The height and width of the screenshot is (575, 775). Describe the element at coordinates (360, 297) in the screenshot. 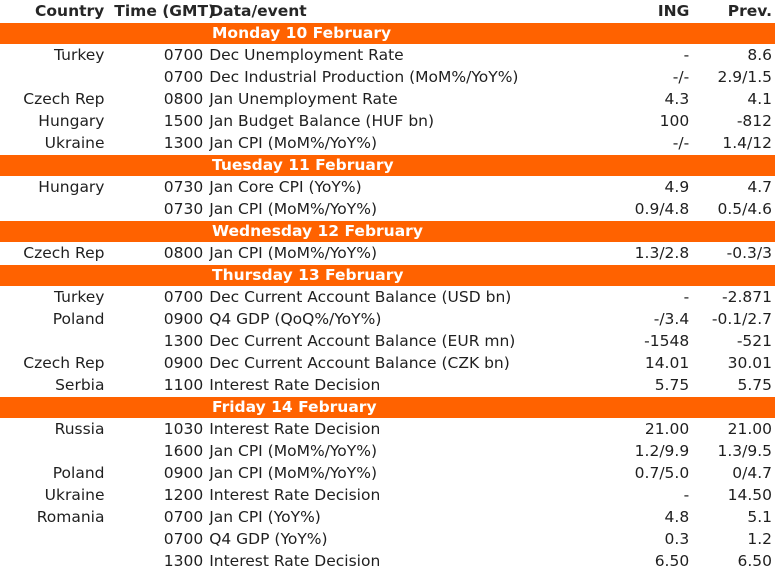

I see `cell-event: Dec Current Account Balance (USD bn)` at that location.